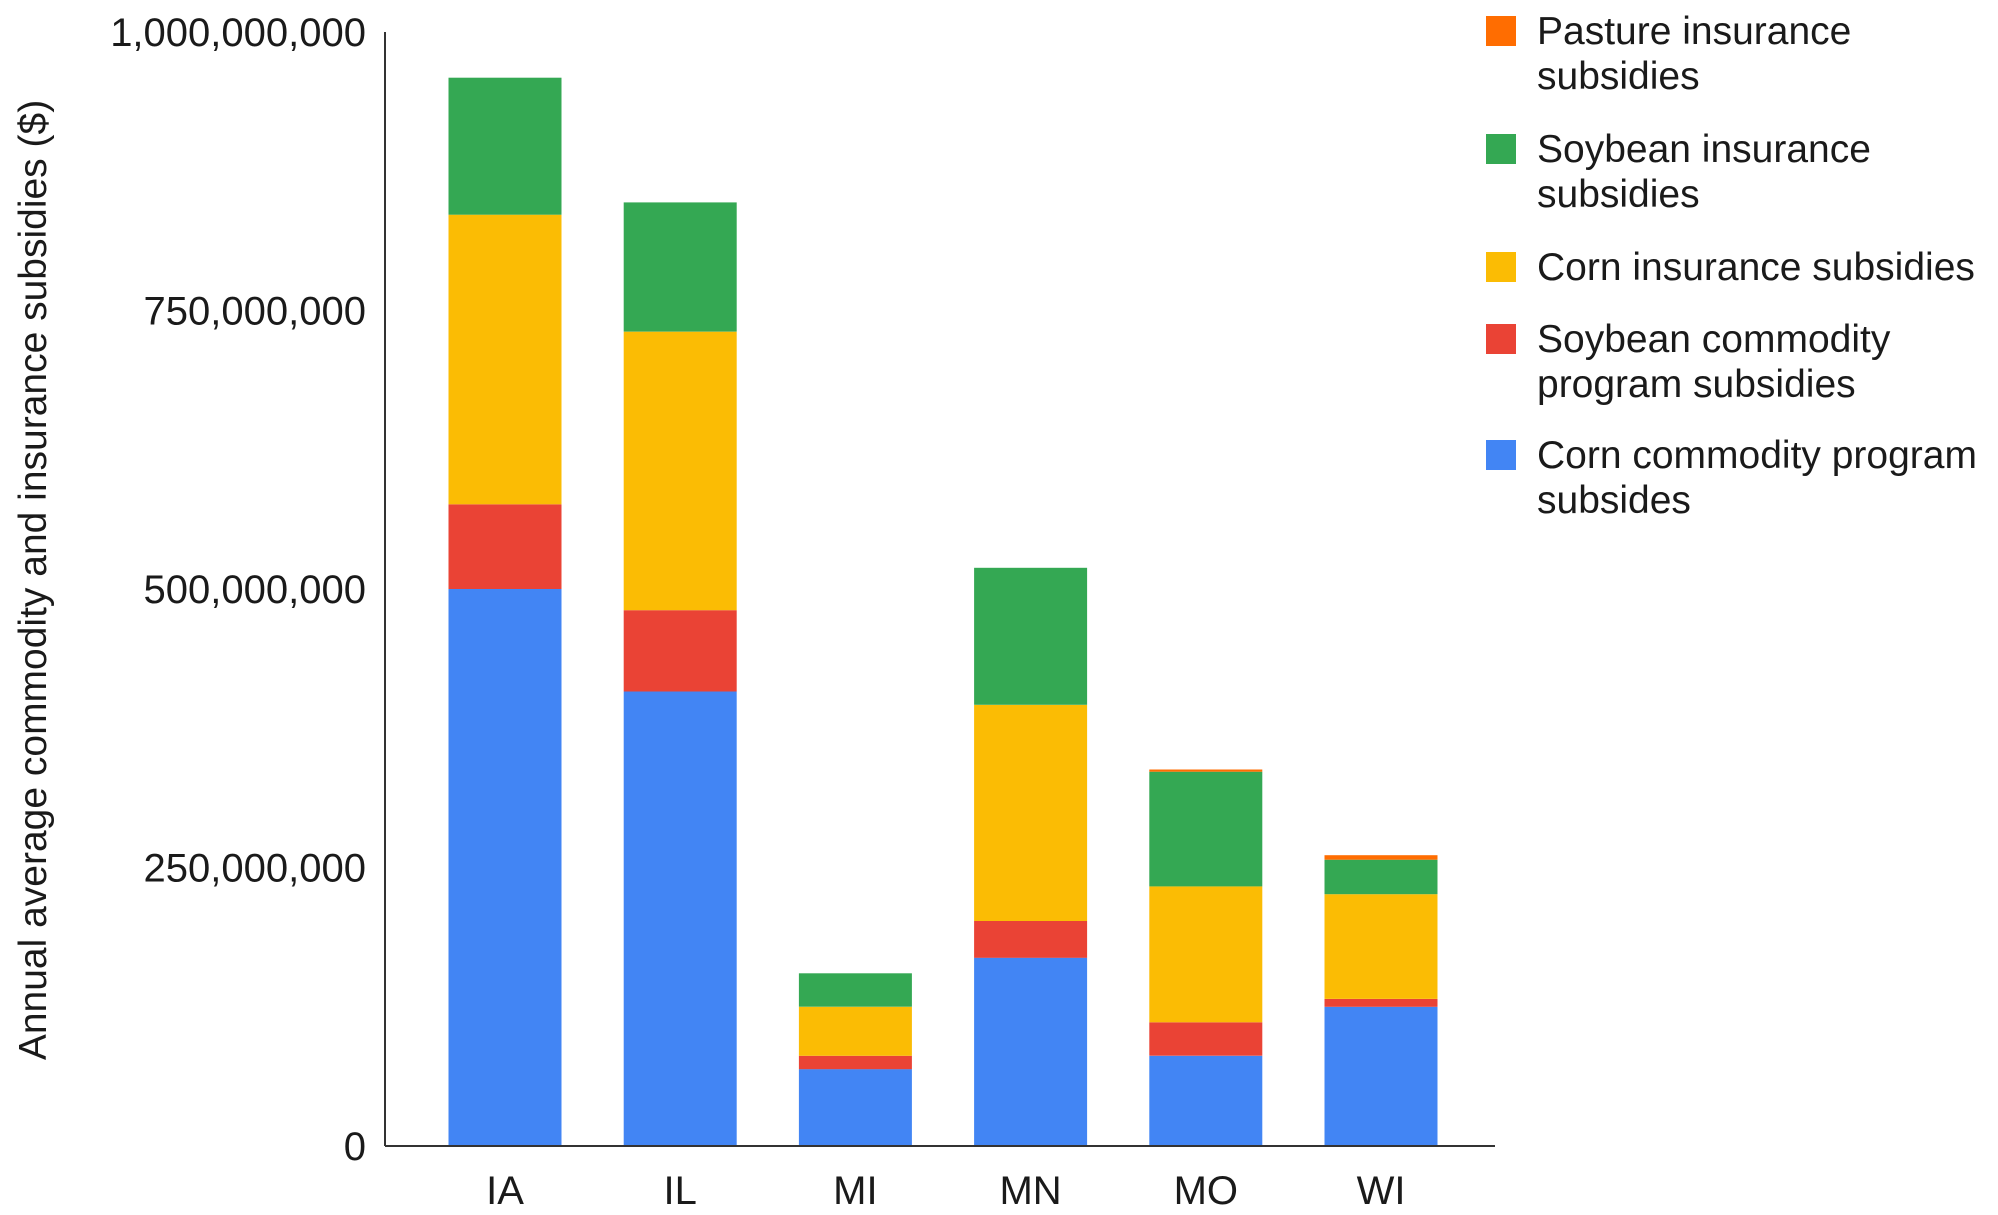 This screenshot has height=1215, width=1998. What do you see at coordinates (1381, 946) in the screenshot?
I see `bar-segment-wi-corn-insurance-subsidies` at bounding box center [1381, 946].